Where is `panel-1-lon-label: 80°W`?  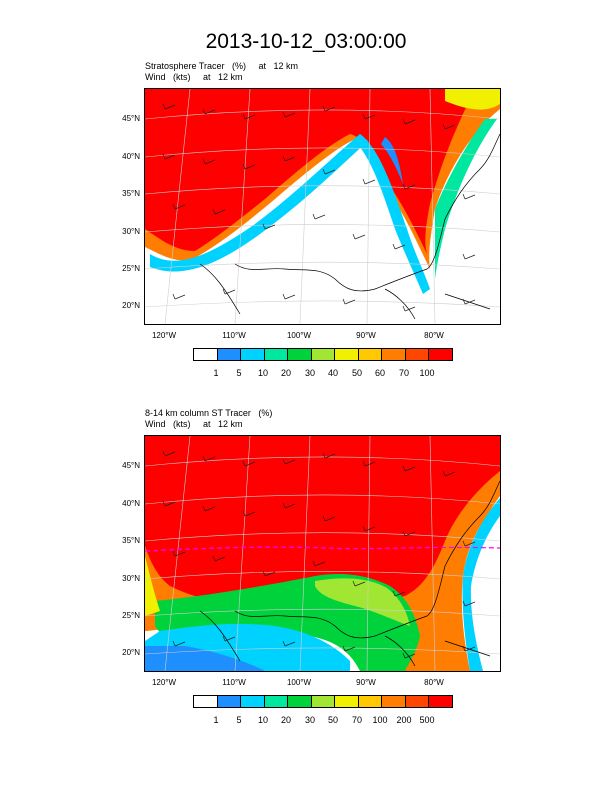 panel-1-lon-label: 80°W is located at coordinates (434, 335).